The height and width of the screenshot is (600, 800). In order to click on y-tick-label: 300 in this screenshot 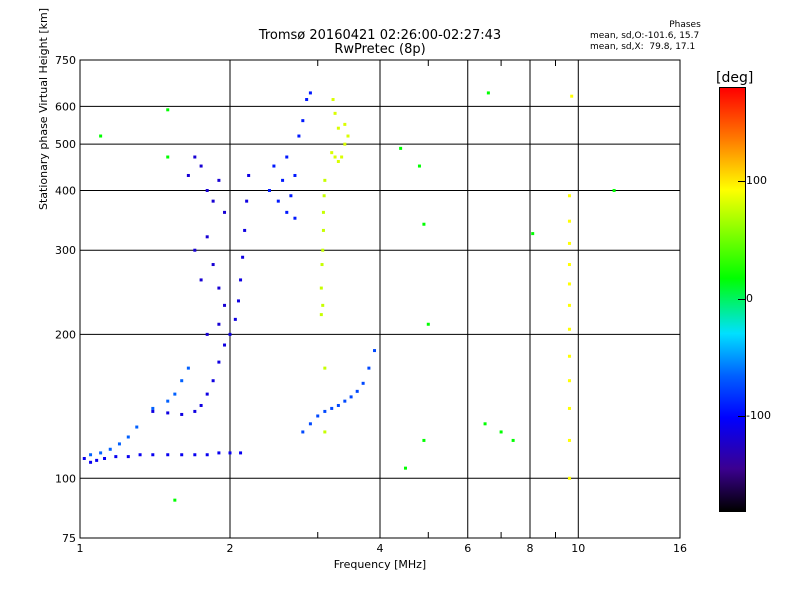, I will do `click(65, 250)`.